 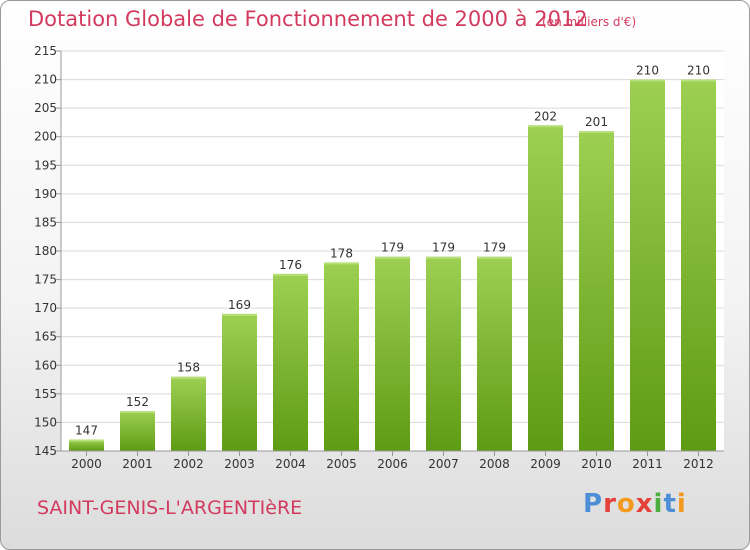 I want to click on y-tick-label: 170, so click(x=45, y=308).